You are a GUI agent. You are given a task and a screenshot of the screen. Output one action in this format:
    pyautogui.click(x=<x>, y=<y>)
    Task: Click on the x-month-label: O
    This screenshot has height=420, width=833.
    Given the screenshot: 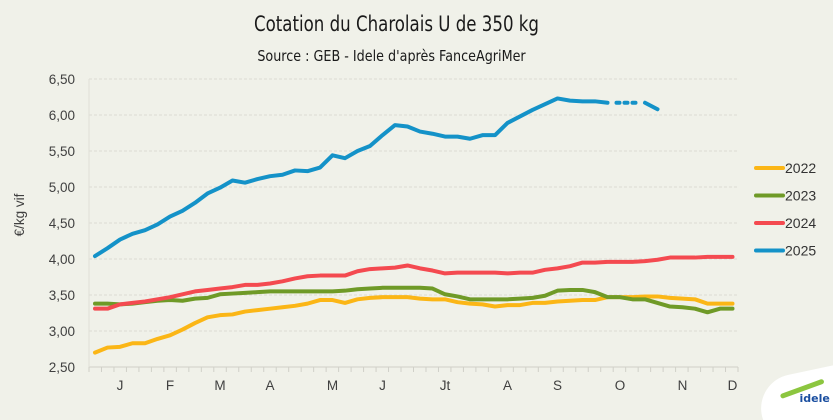 What is the action you would take?
    pyautogui.click(x=620, y=385)
    